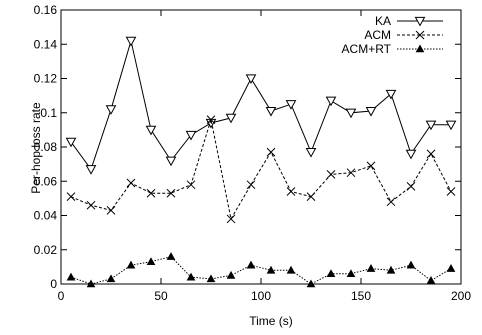 This screenshot has height=335, width=482. I want to click on y-axis-label: Per-hop loss rate, so click(36, 148).